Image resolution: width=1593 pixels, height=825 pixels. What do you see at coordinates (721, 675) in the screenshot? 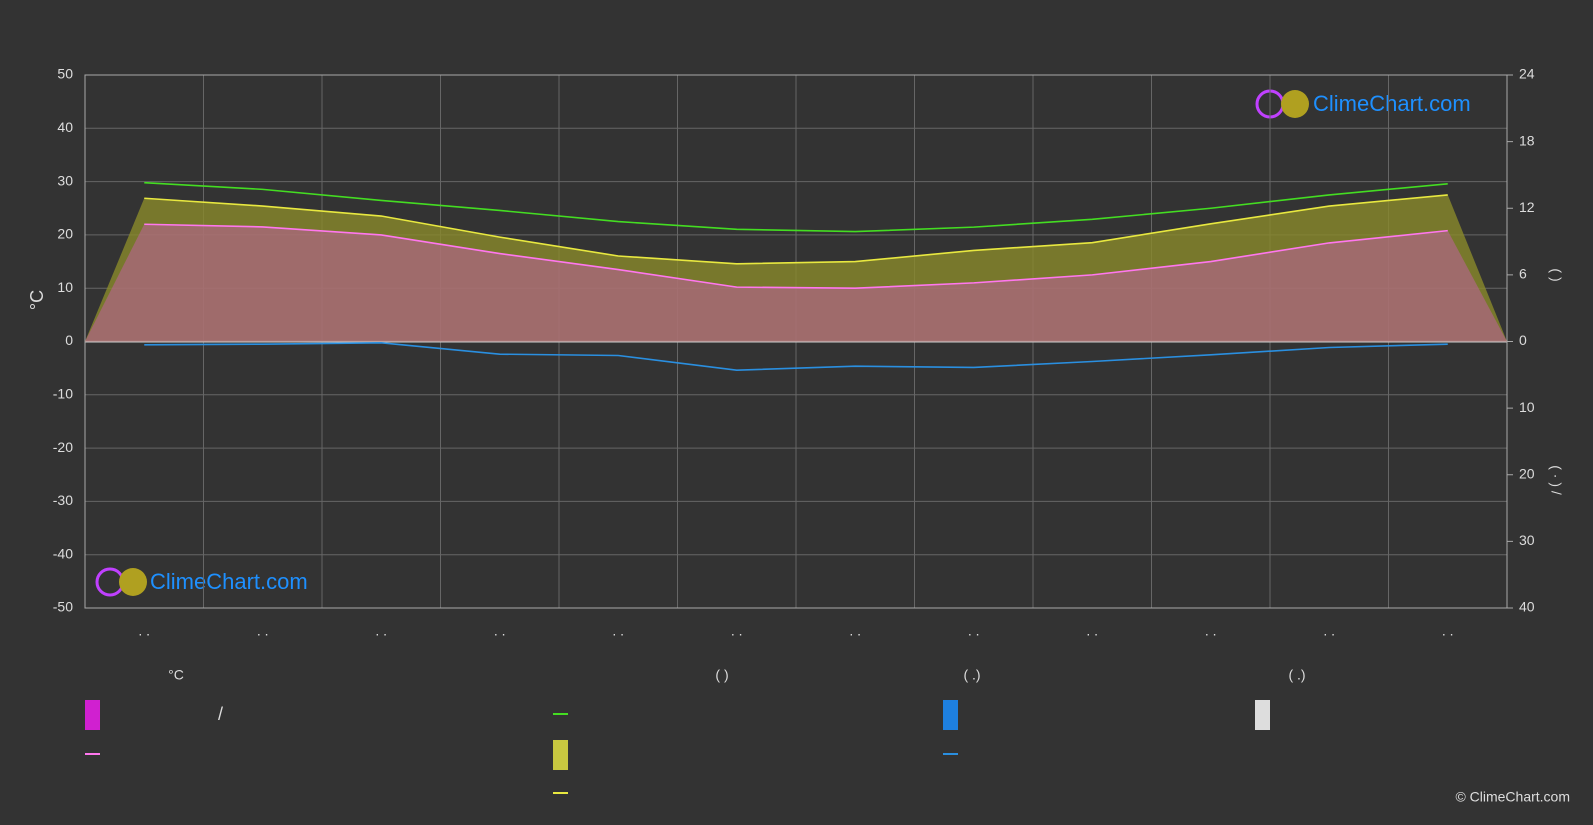
I see `legend-header: ( )` at bounding box center [721, 675].